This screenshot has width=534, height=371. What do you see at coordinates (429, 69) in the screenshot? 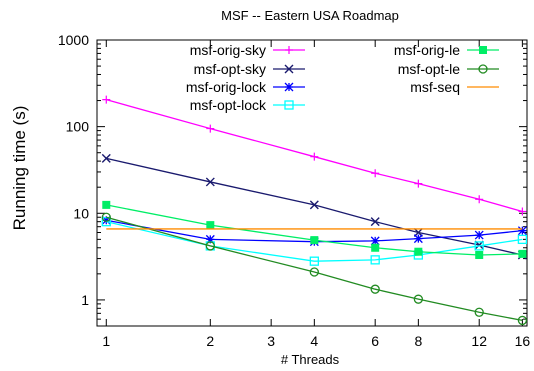
I see `legend-label: msf-opt-le` at bounding box center [429, 69].